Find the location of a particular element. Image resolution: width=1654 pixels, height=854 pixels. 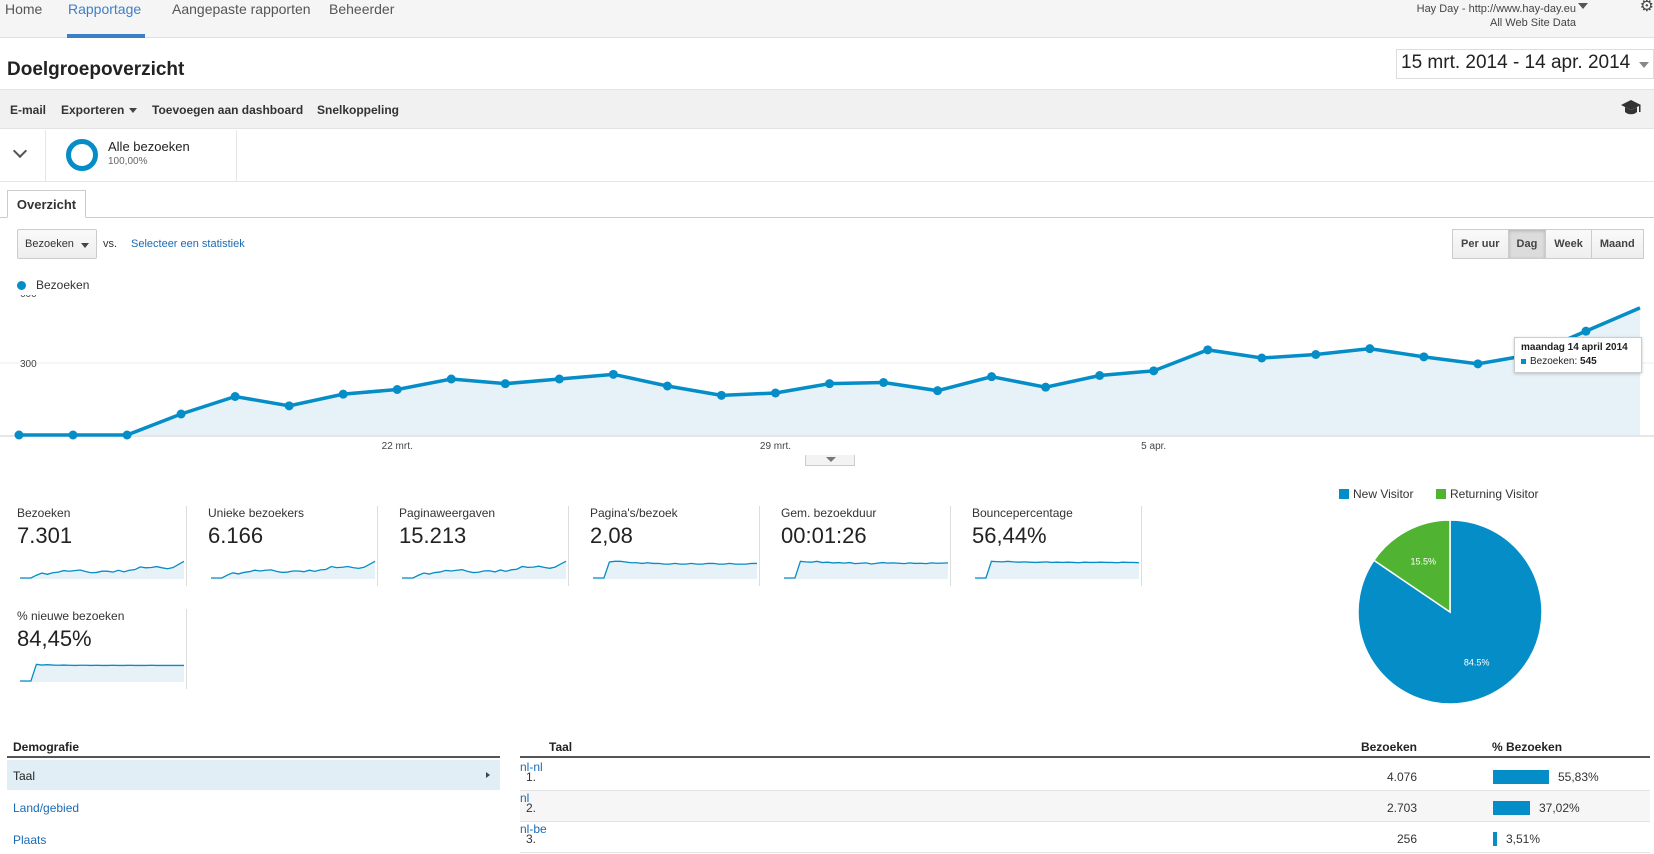

row-language-link: nl-nl is located at coordinates (531, 767).